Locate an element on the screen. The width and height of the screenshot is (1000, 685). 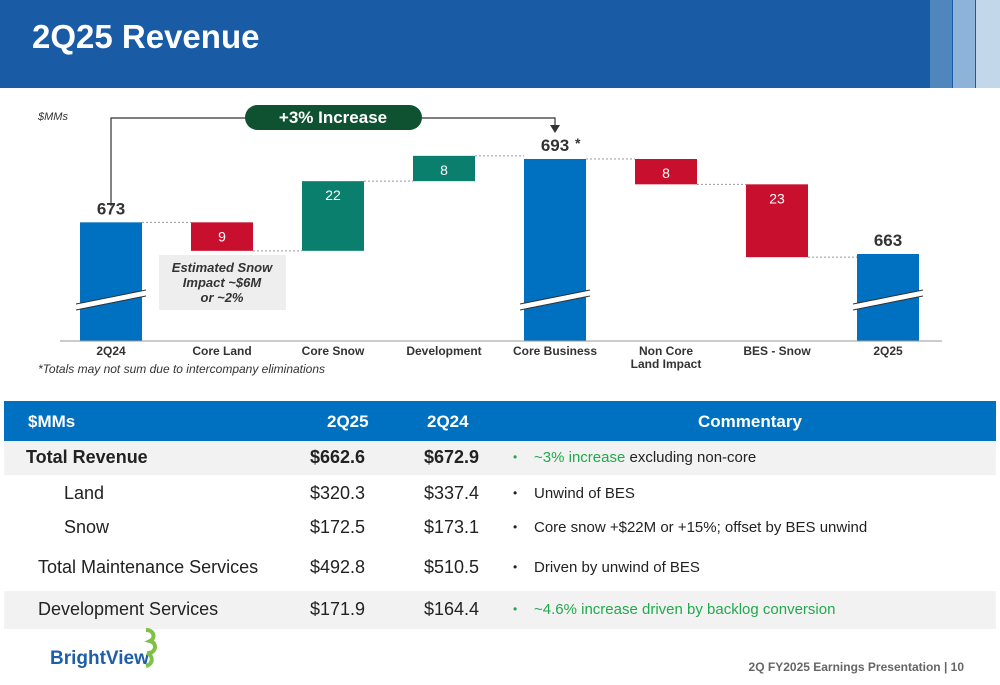
increase-callout-text: +3% Increase is located at coordinates (333, 117).